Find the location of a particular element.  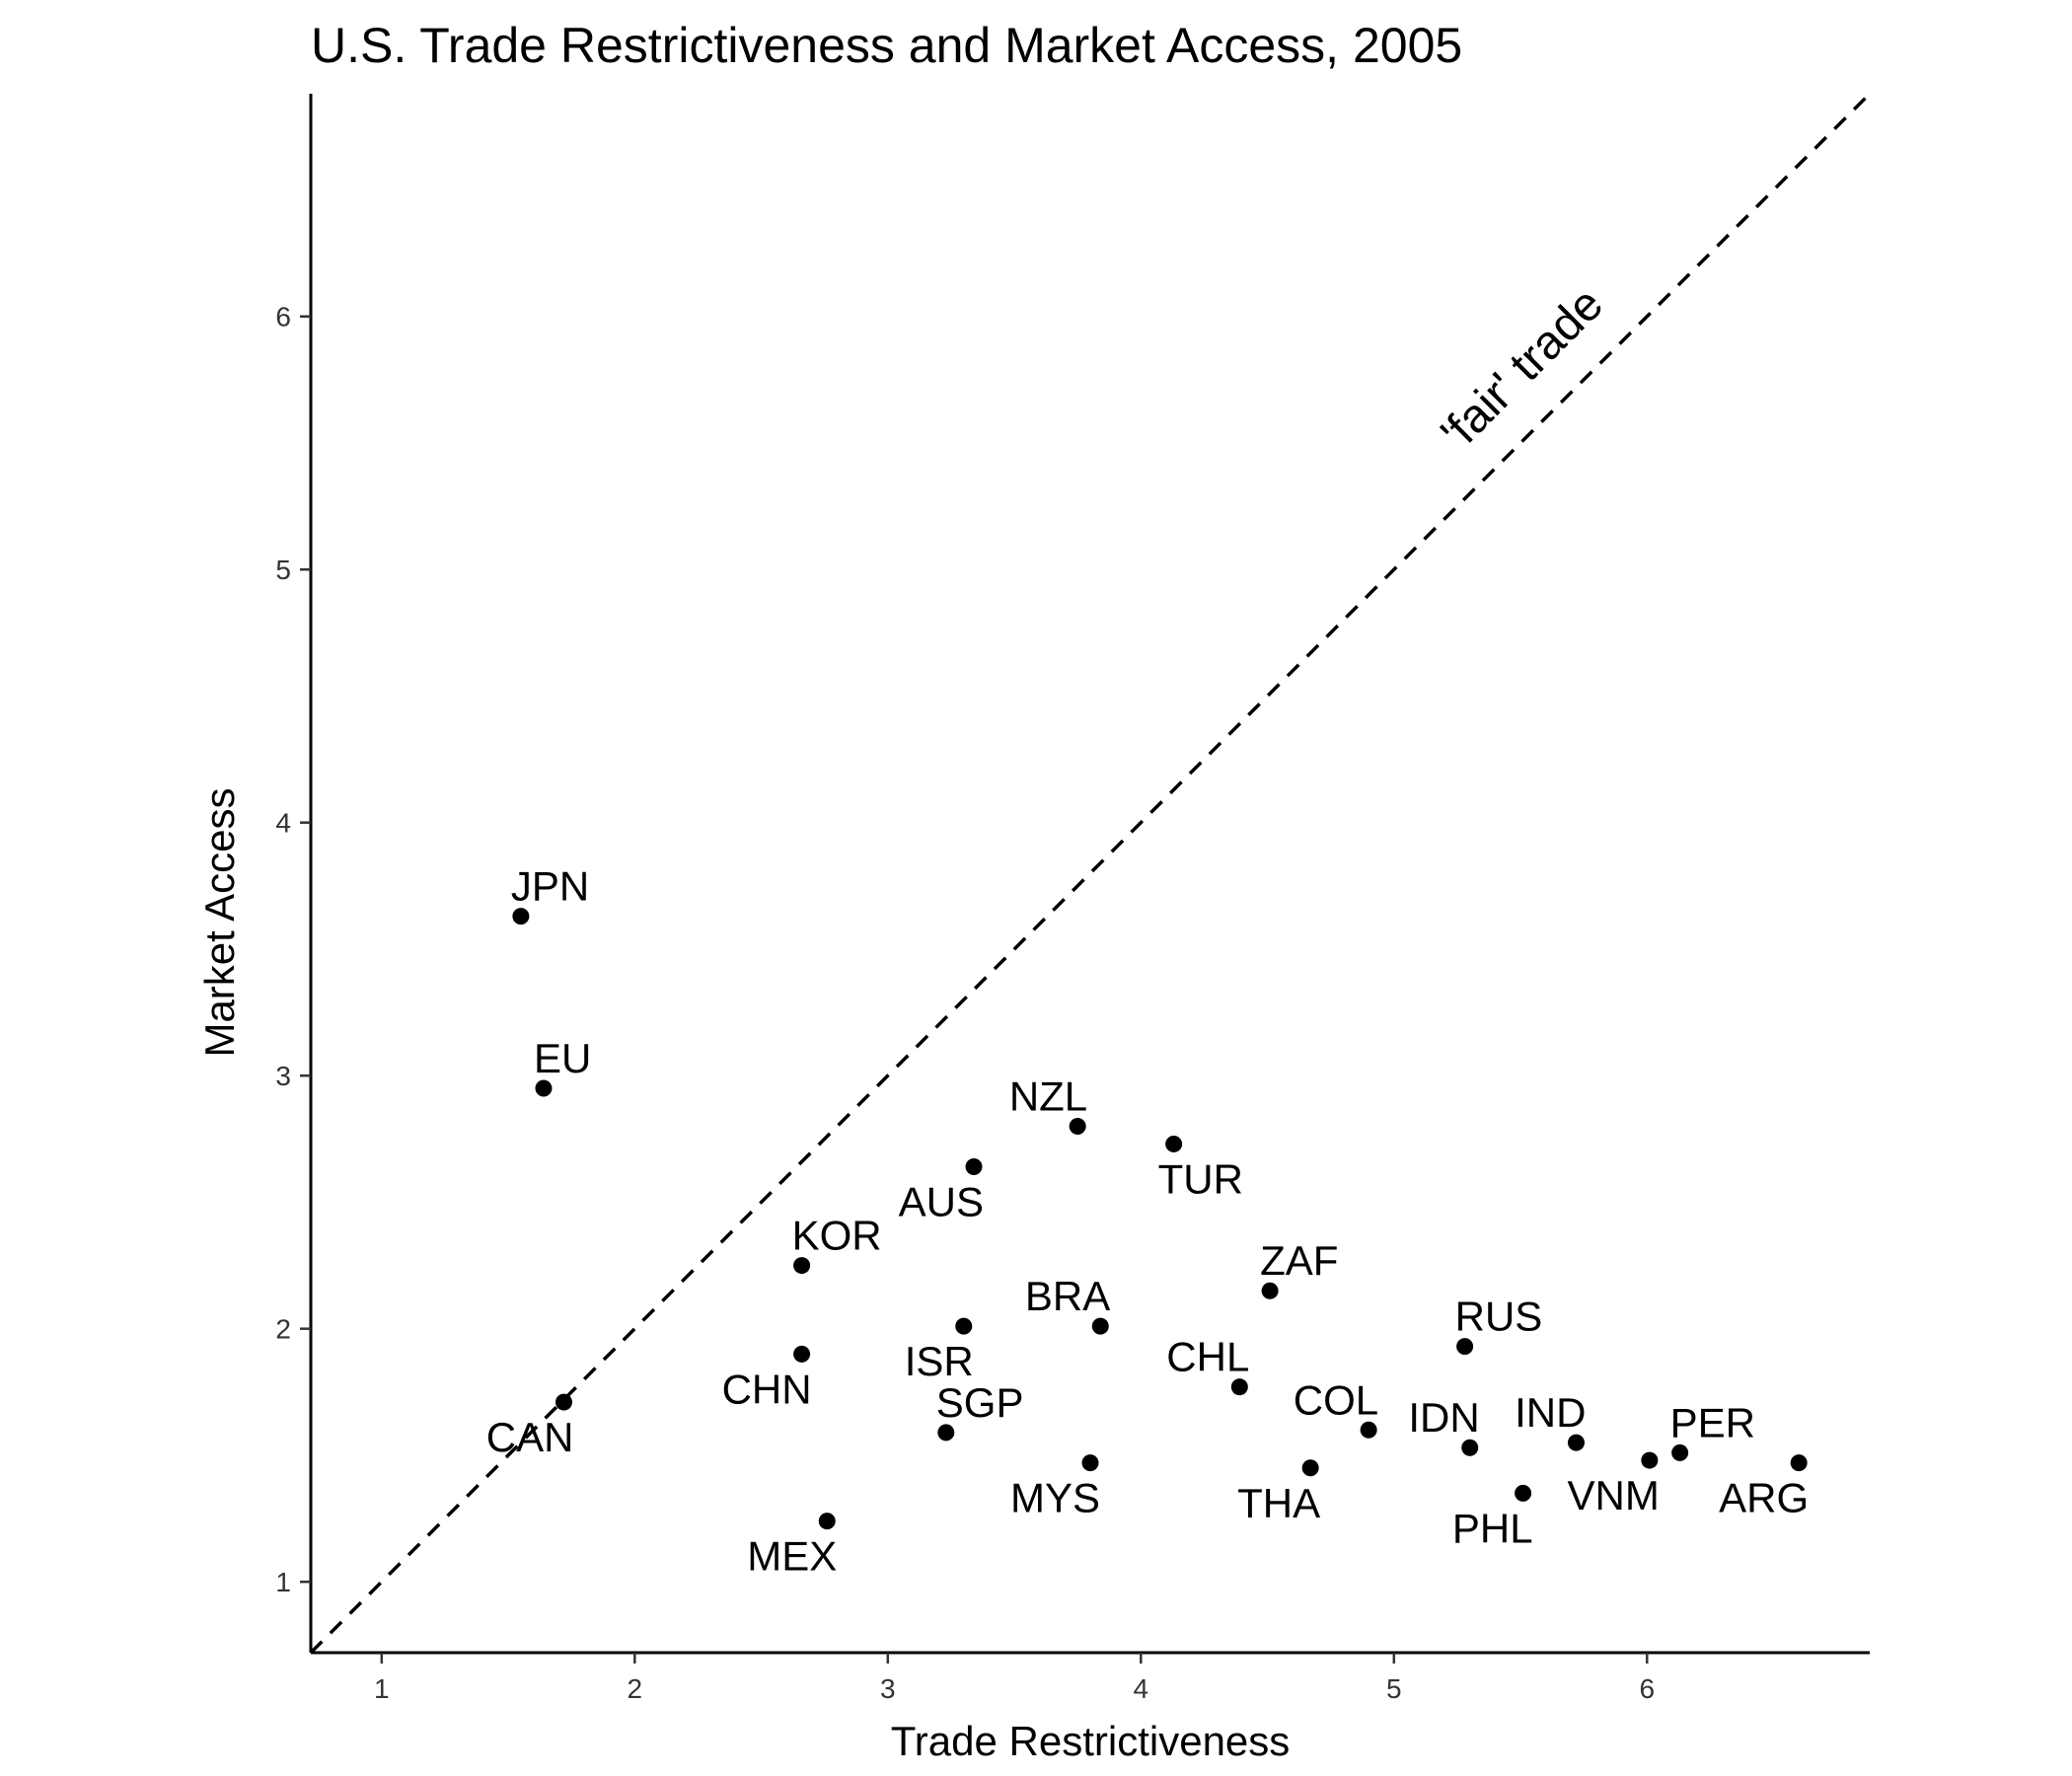

data-point-idn is located at coordinates (1470, 1447).